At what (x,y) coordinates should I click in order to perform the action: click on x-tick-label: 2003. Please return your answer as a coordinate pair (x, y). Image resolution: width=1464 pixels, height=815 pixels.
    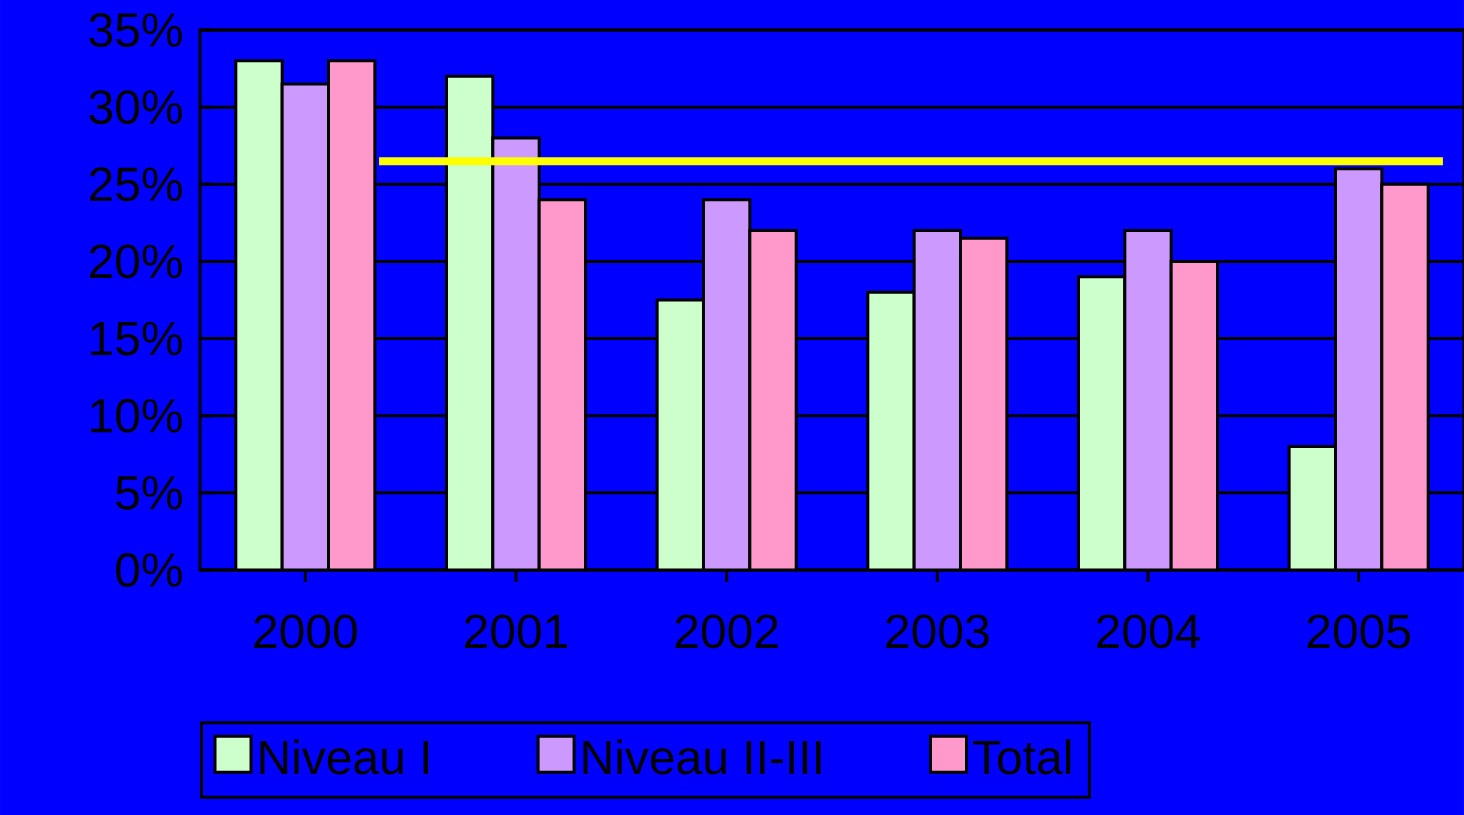
    Looking at the image, I should click on (937, 631).